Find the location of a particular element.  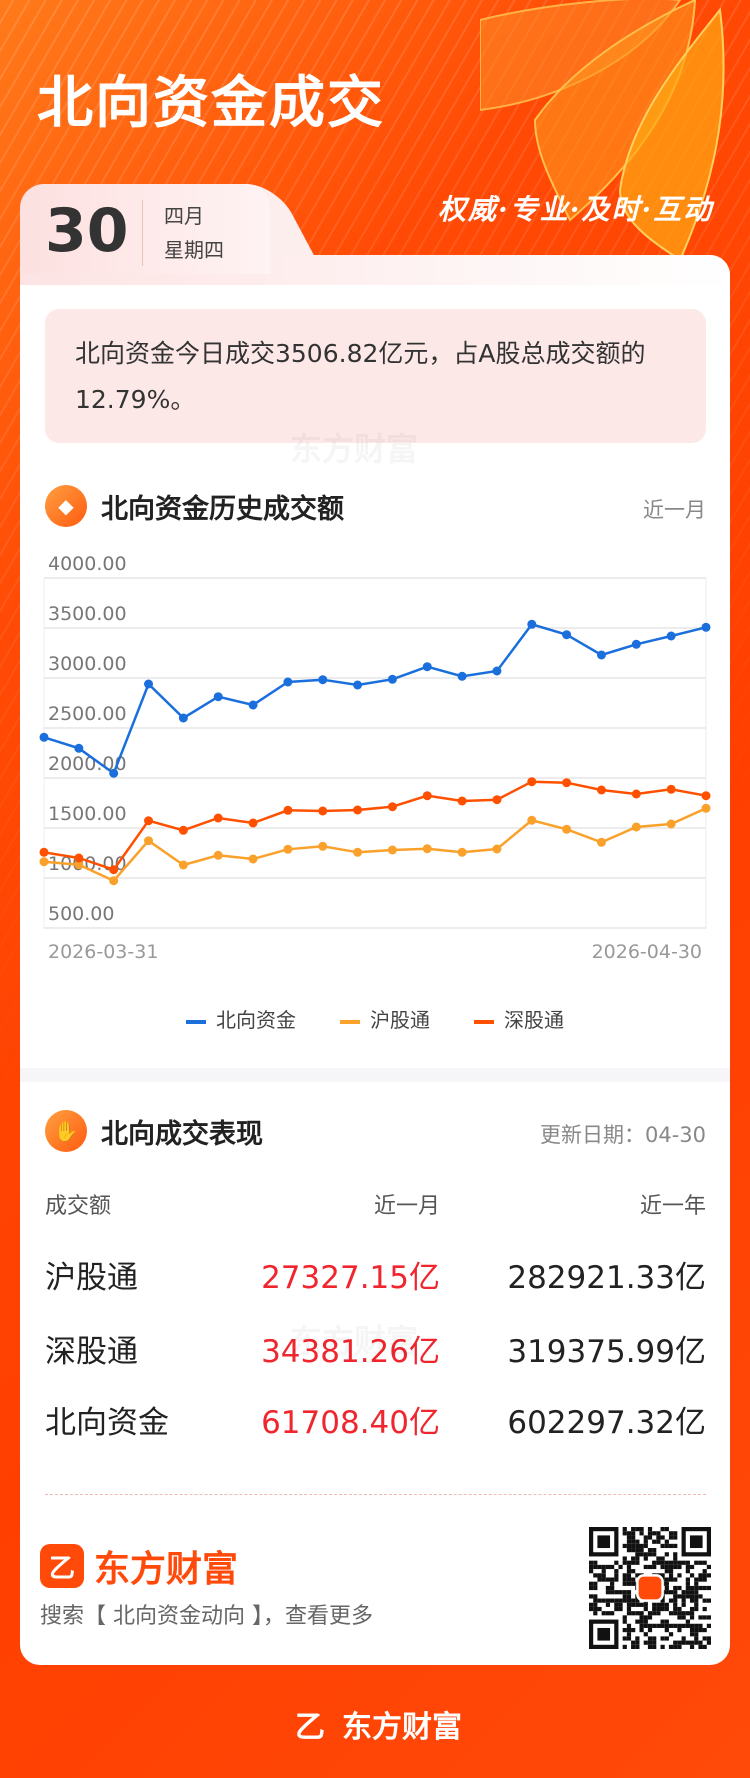

qr-code is located at coordinates (650, 1588).